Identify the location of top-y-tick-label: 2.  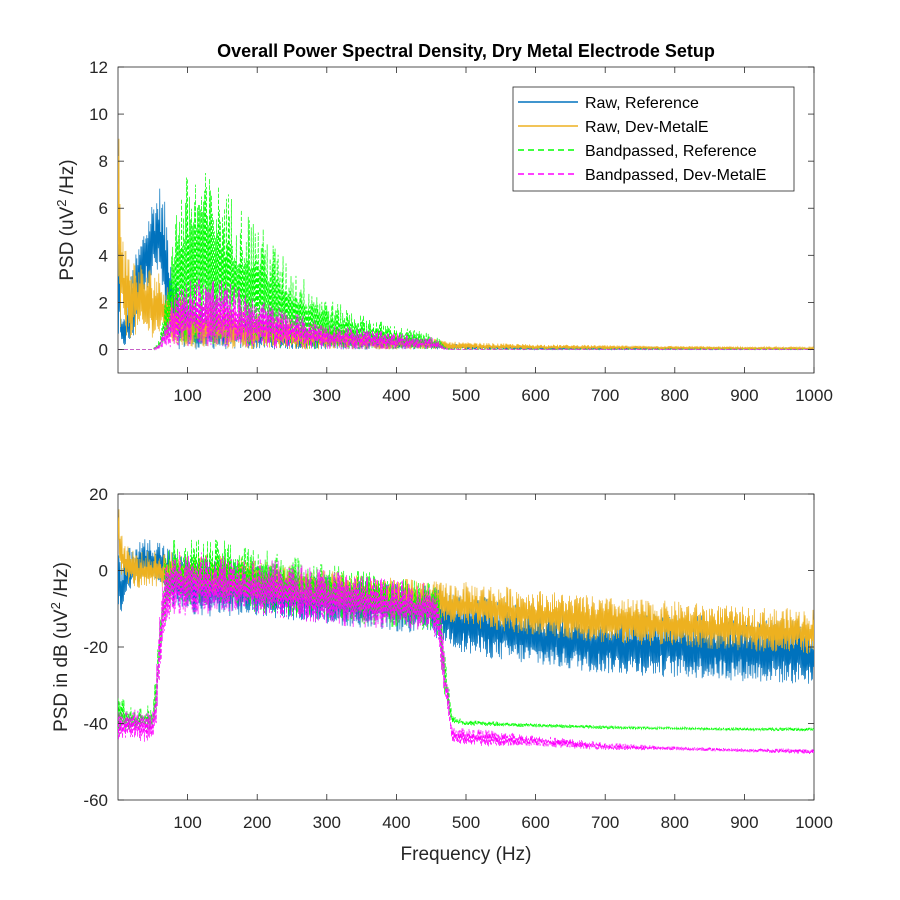
(103, 302).